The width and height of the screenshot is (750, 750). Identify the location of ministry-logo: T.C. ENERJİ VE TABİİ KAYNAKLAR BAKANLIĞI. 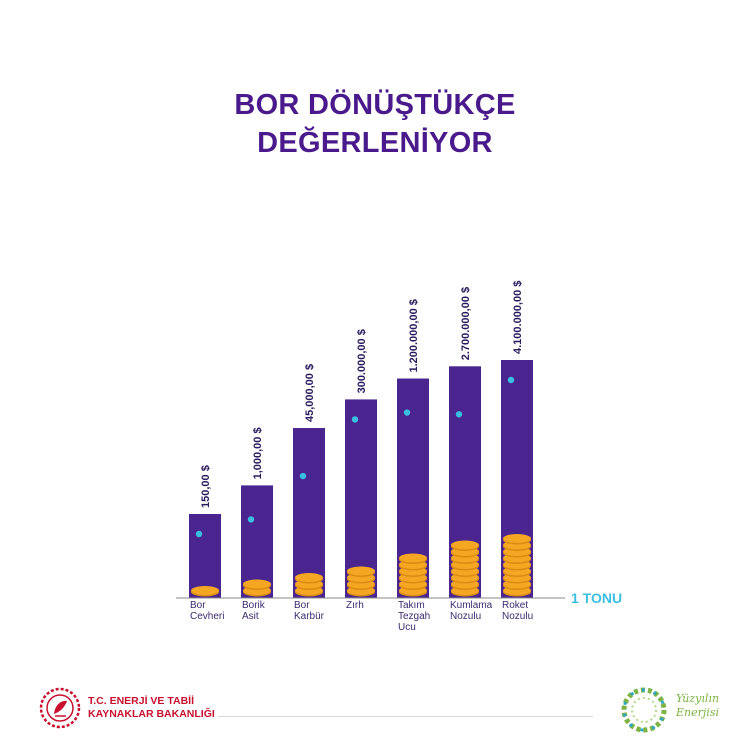
(148, 708).